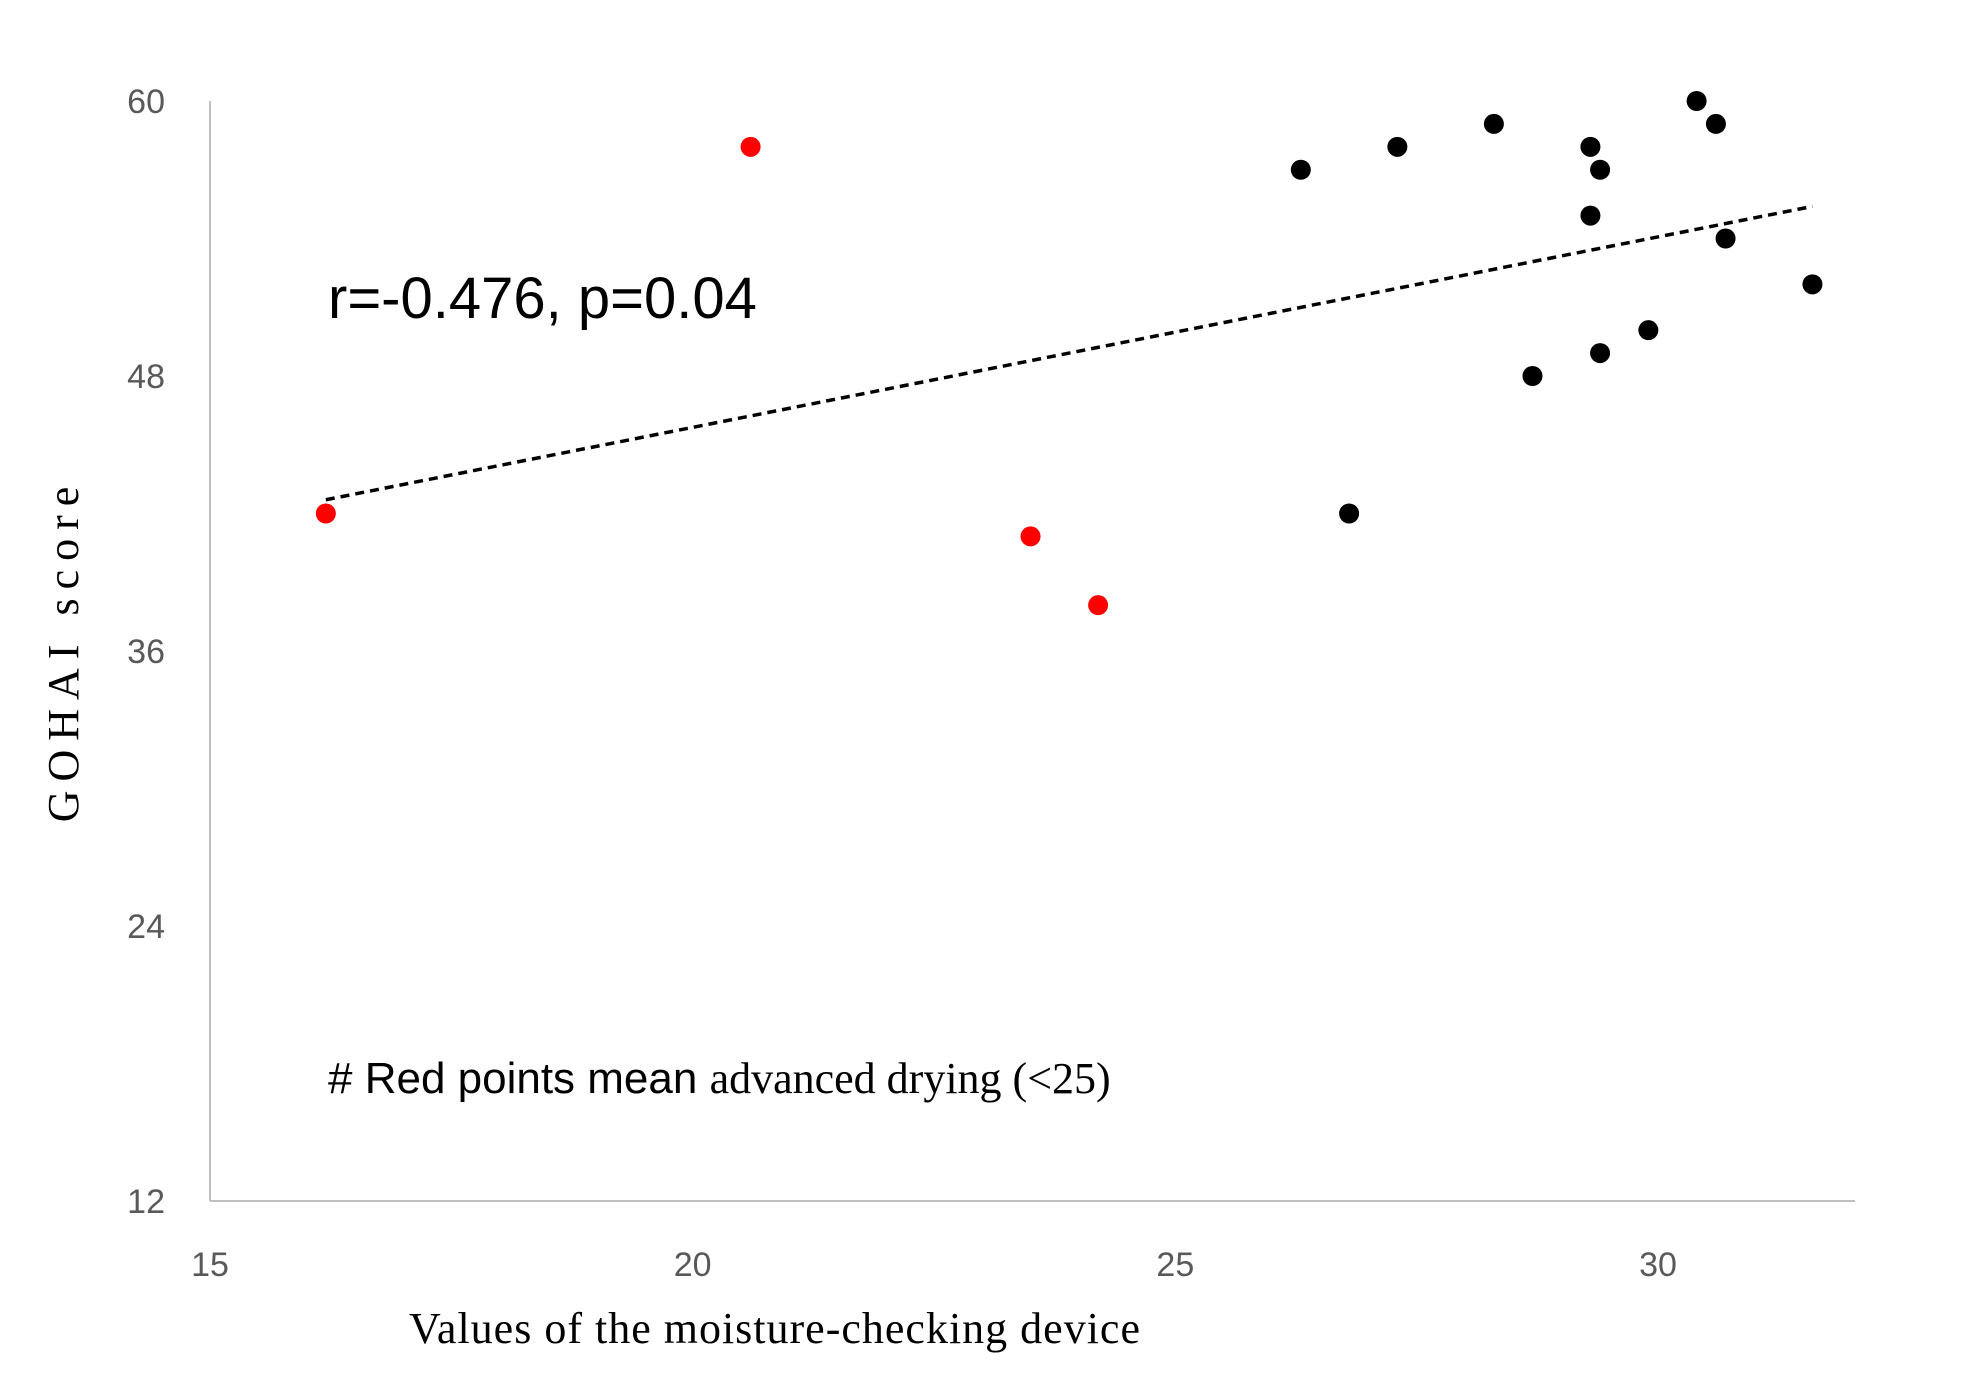  Describe the element at coordinates (775, 1328) in the screenshot. I see `x-axis-label: Values of the moisture-checking device` at that location.